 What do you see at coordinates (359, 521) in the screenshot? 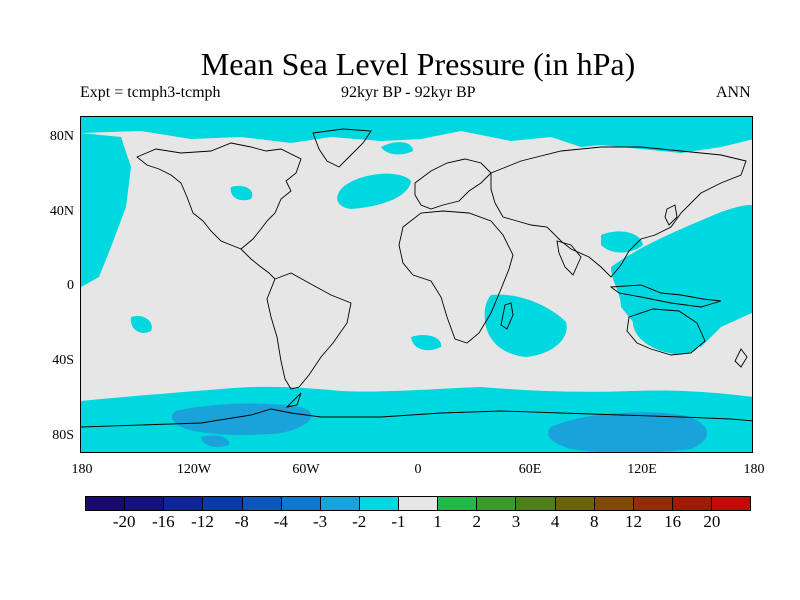
I see `colorbar-label: -2` at bounding box center [359, 521].